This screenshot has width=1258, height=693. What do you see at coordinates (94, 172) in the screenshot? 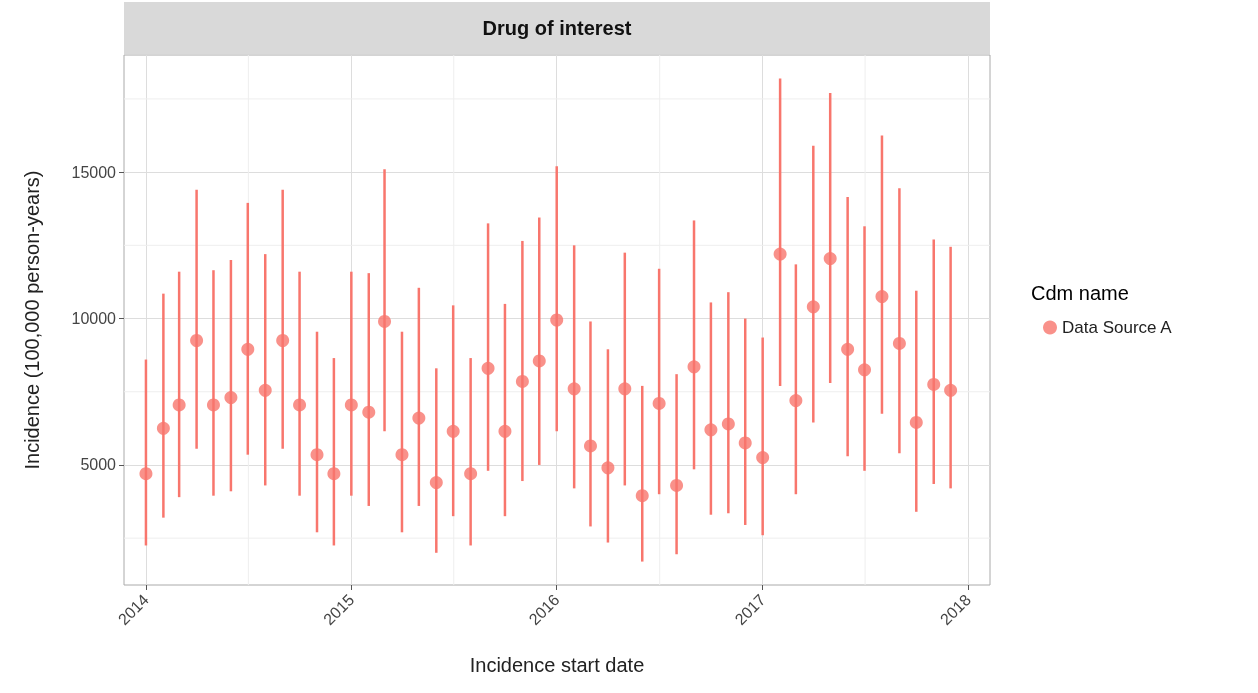
I see `y-tick-label: 15000` at bounding box center [94, 172].